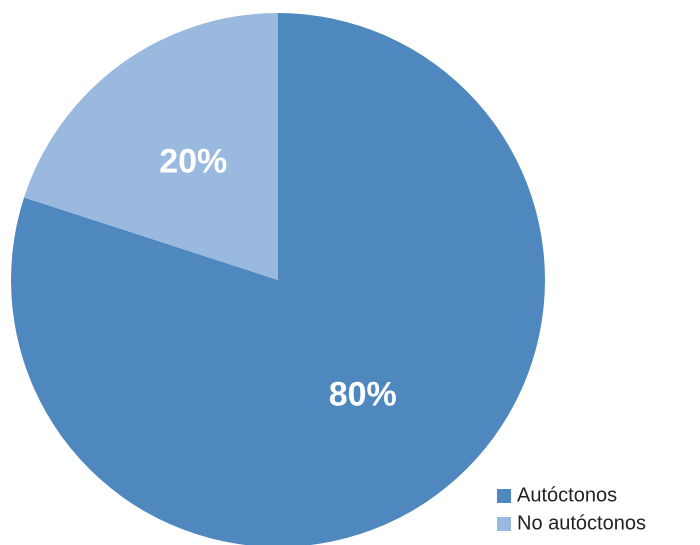  I want to click on data-label: 80%, so click(363, 395).